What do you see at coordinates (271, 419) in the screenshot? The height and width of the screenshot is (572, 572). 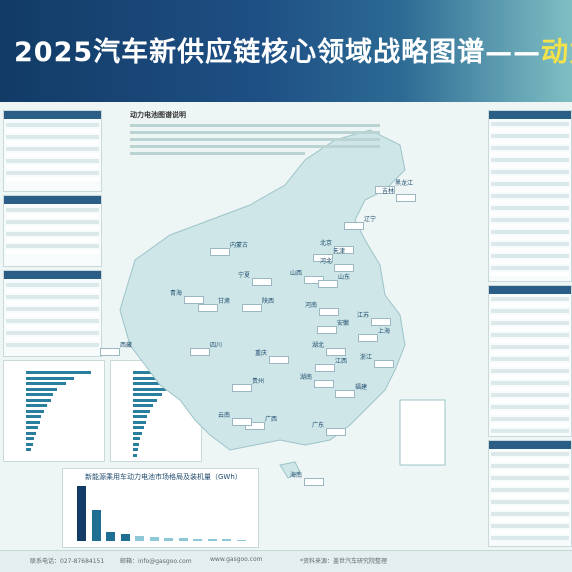 I see `province-label: 广西` at bounding box center [271, 419].